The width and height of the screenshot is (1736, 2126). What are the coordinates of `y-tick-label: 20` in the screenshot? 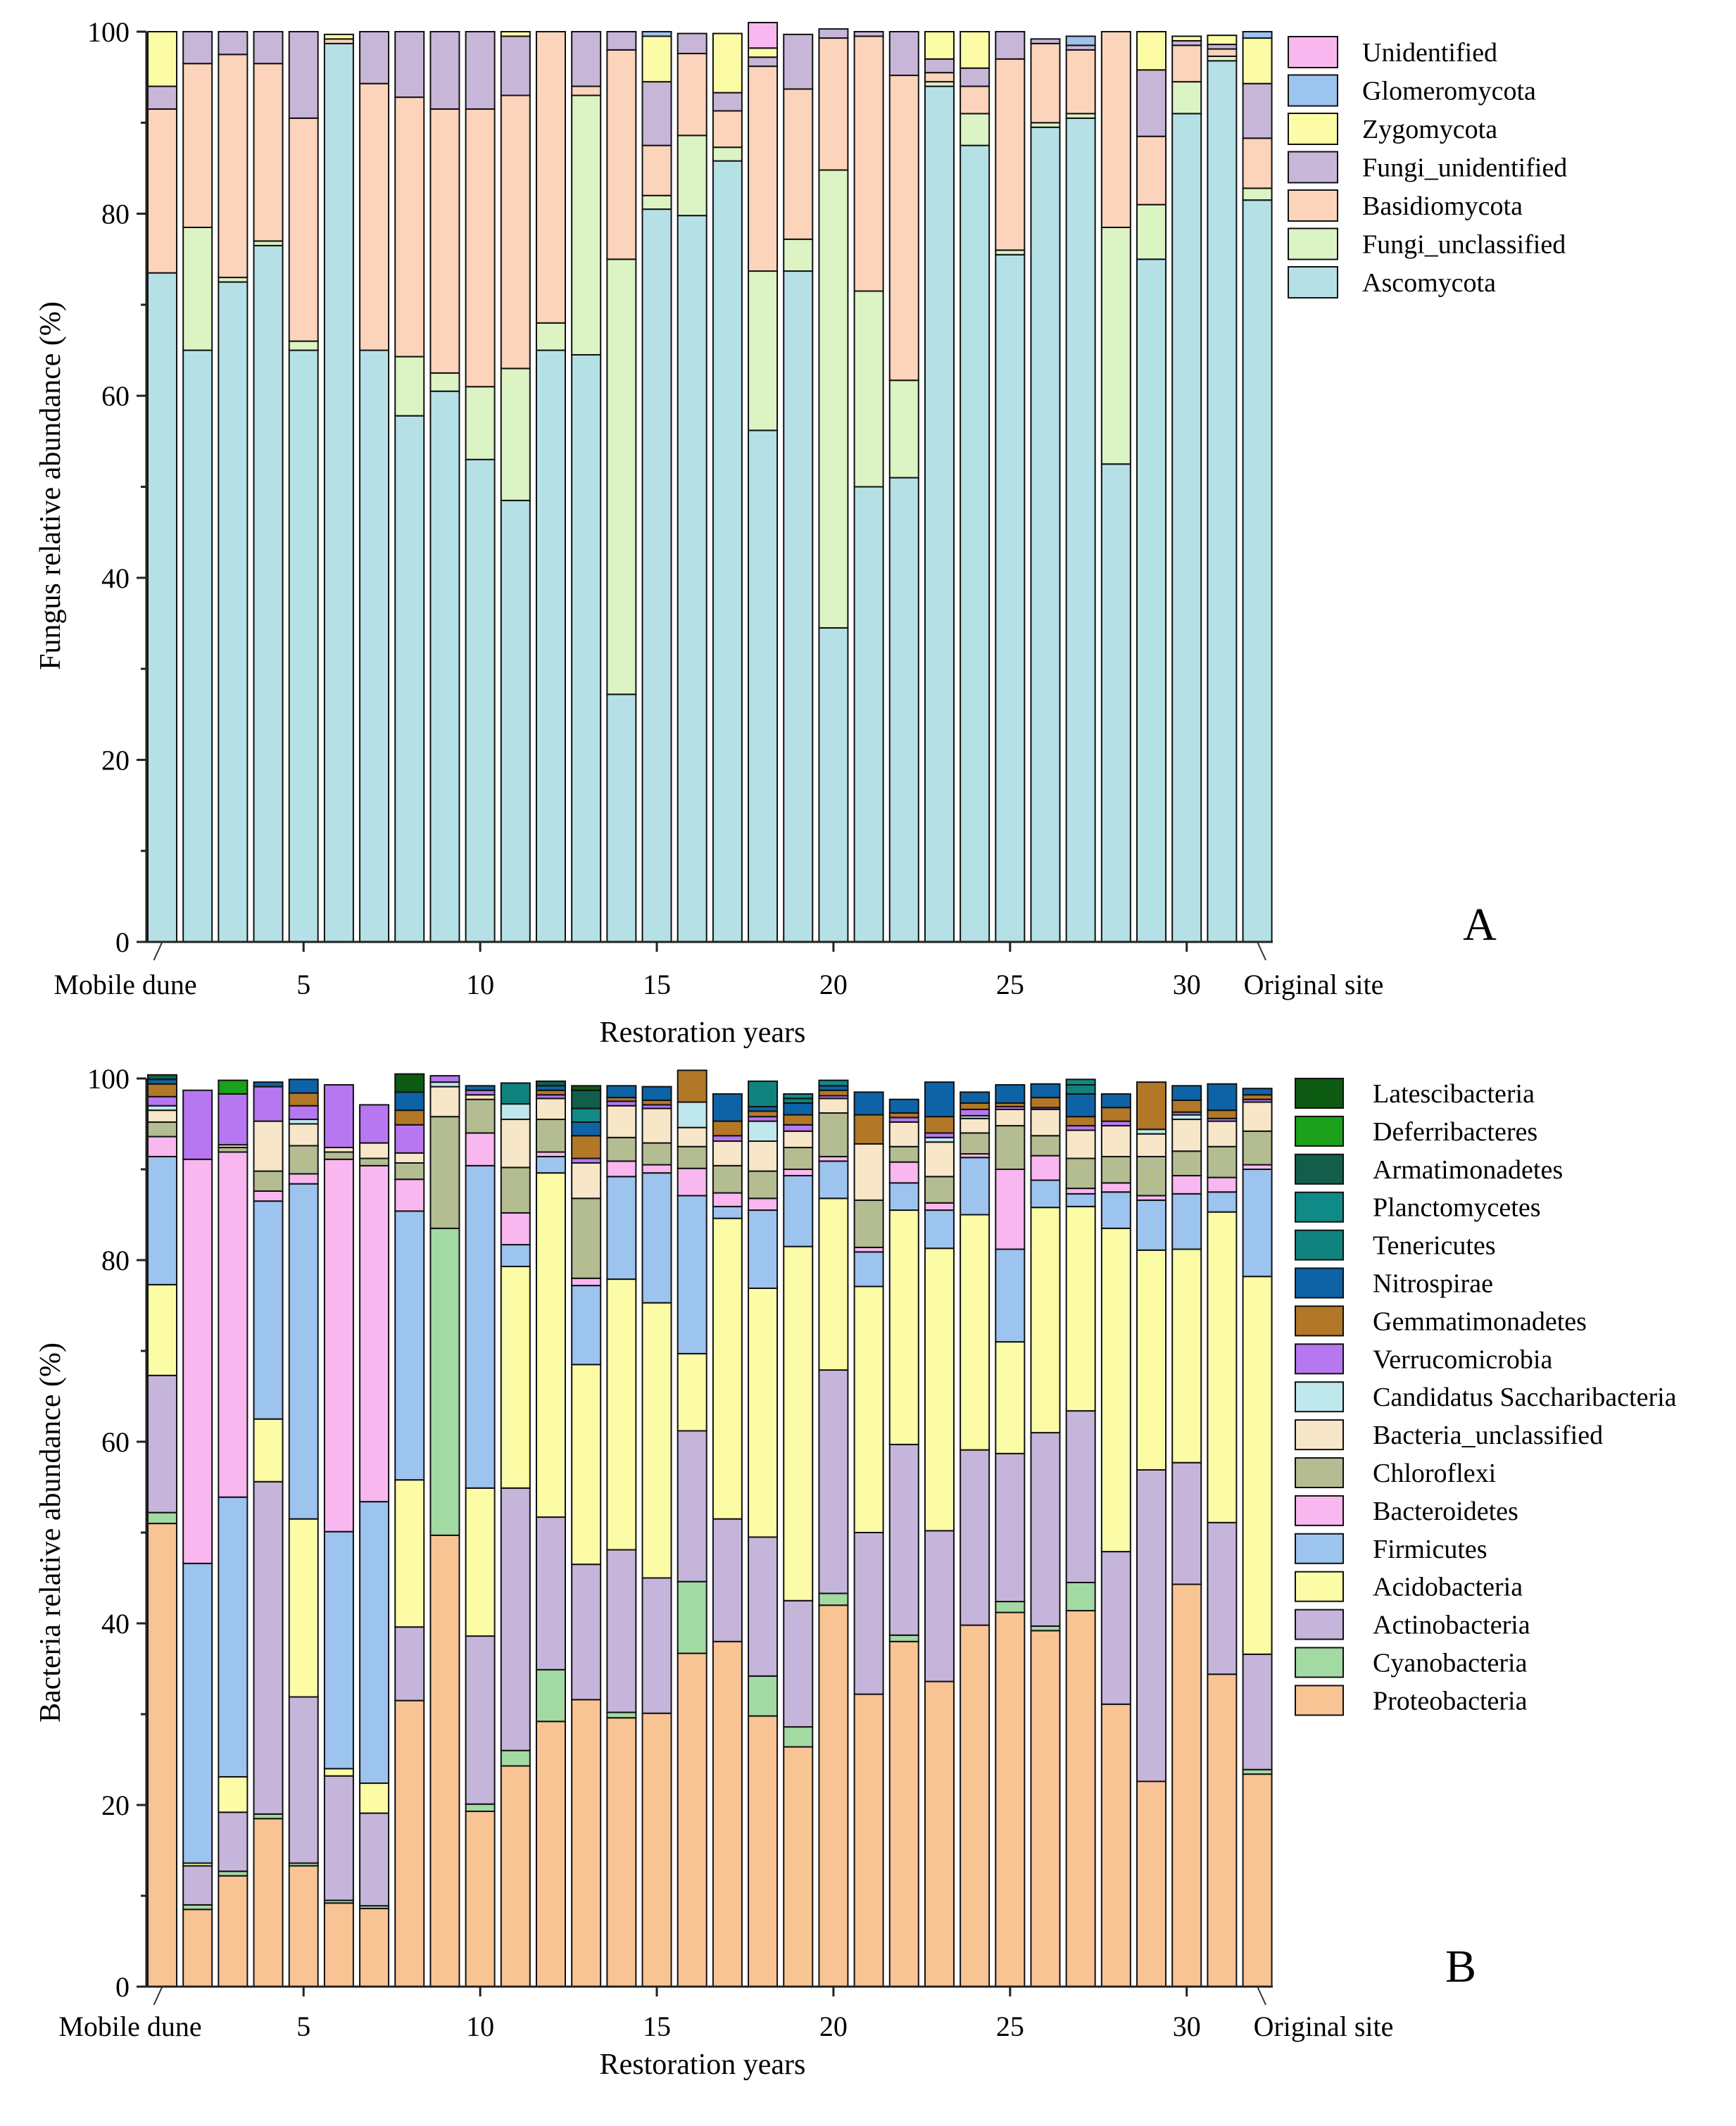 It's located at (115, 1805).